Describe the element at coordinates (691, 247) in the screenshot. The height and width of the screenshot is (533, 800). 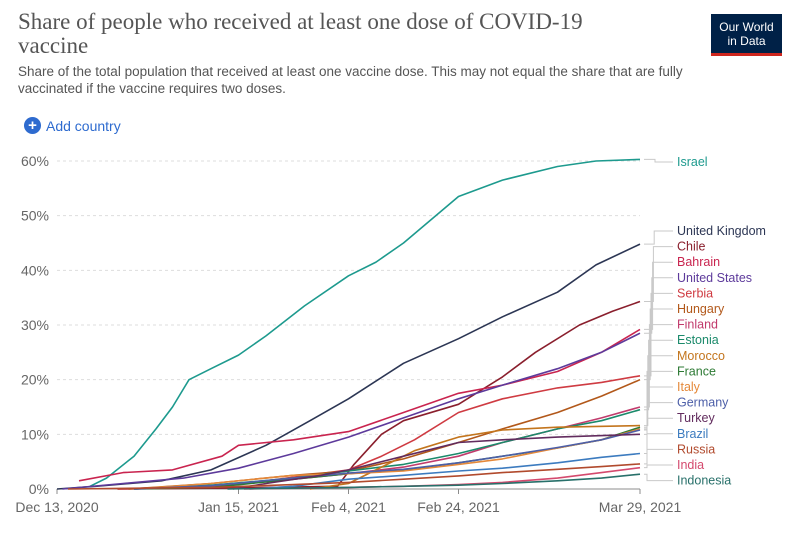
I see `series-label-chile: Chile` at that location.